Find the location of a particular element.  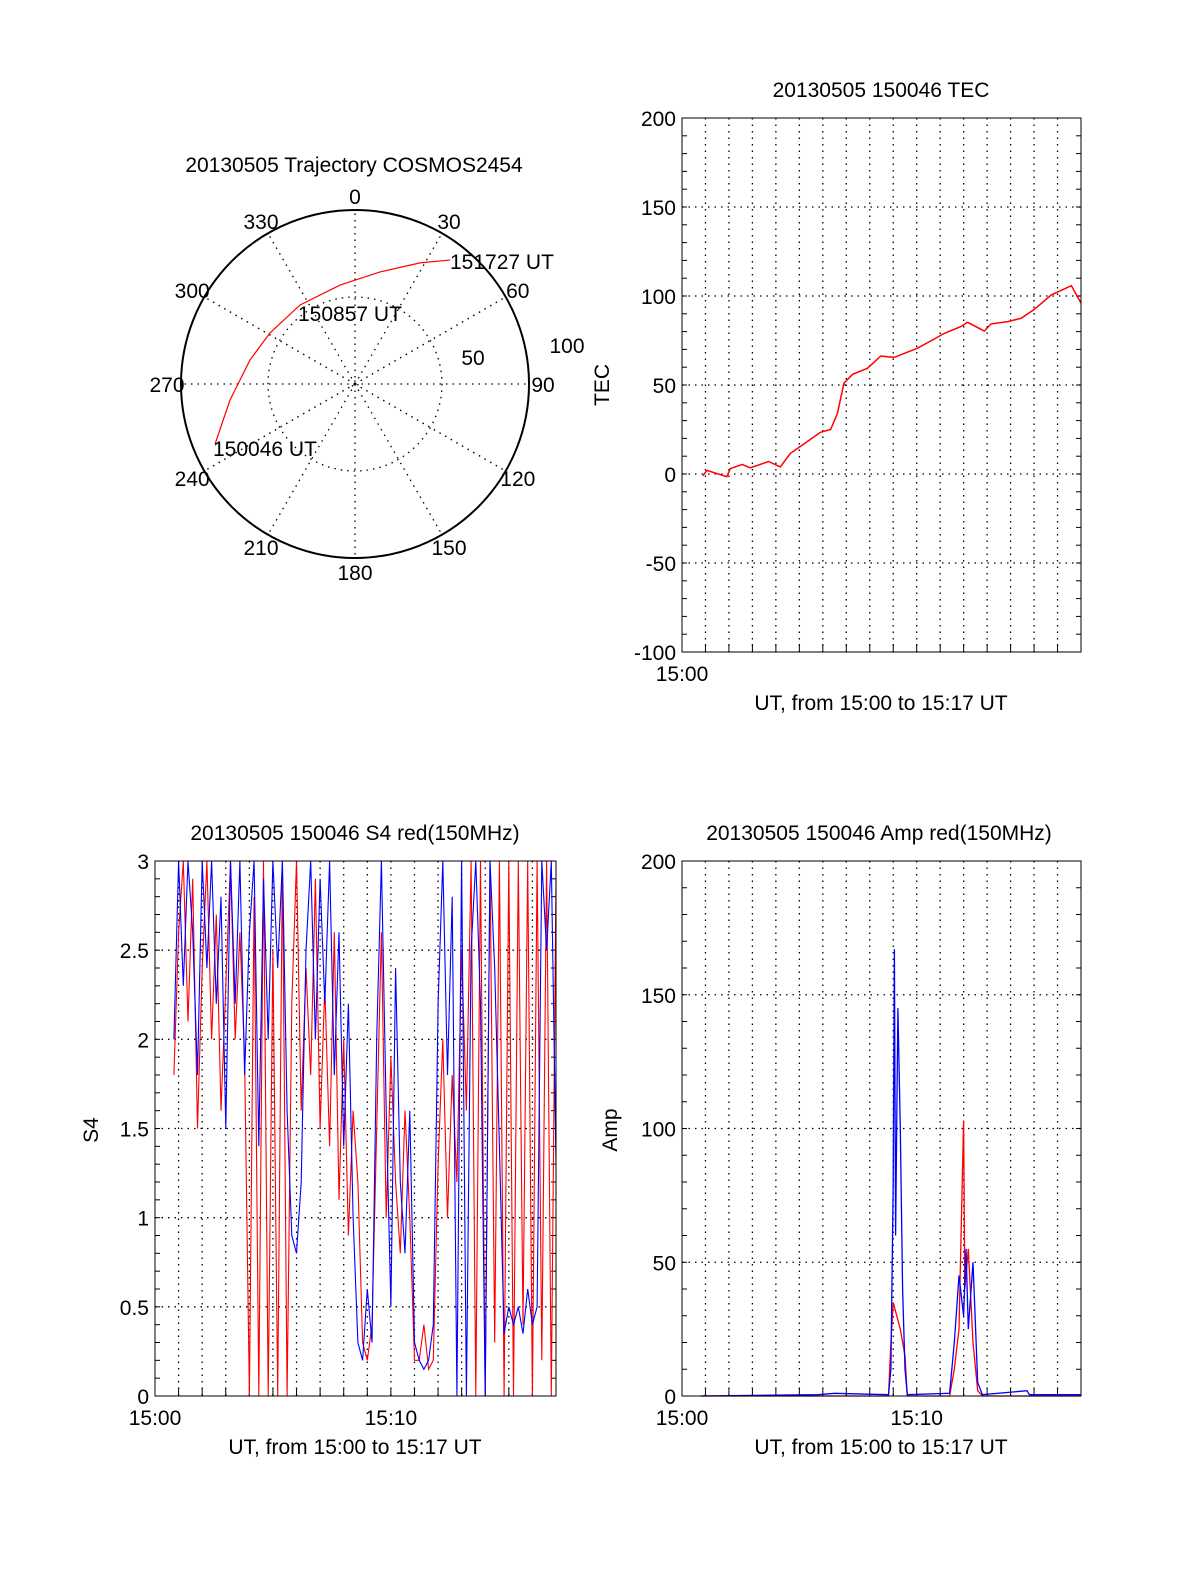

trajectory-end-label: 151727 UT is located at coordinates (502, 262).